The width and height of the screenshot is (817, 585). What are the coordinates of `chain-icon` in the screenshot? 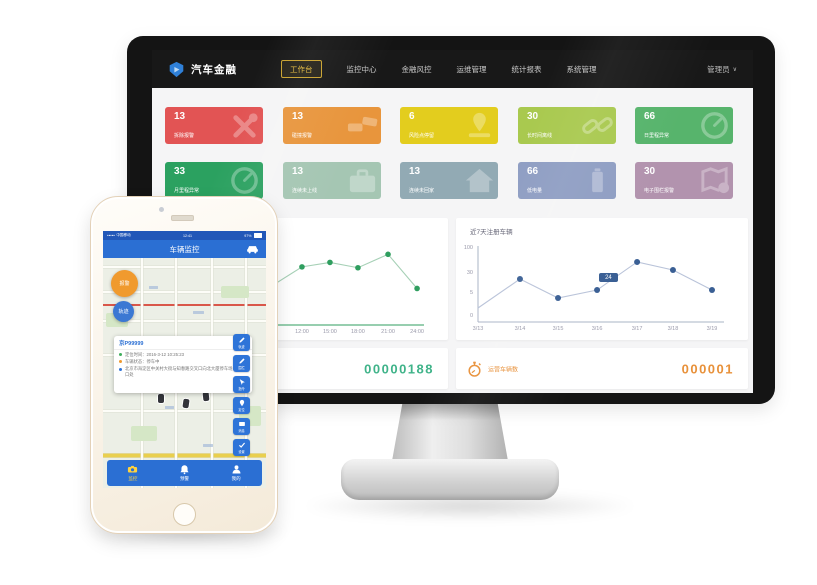 It's located at (597, 125).